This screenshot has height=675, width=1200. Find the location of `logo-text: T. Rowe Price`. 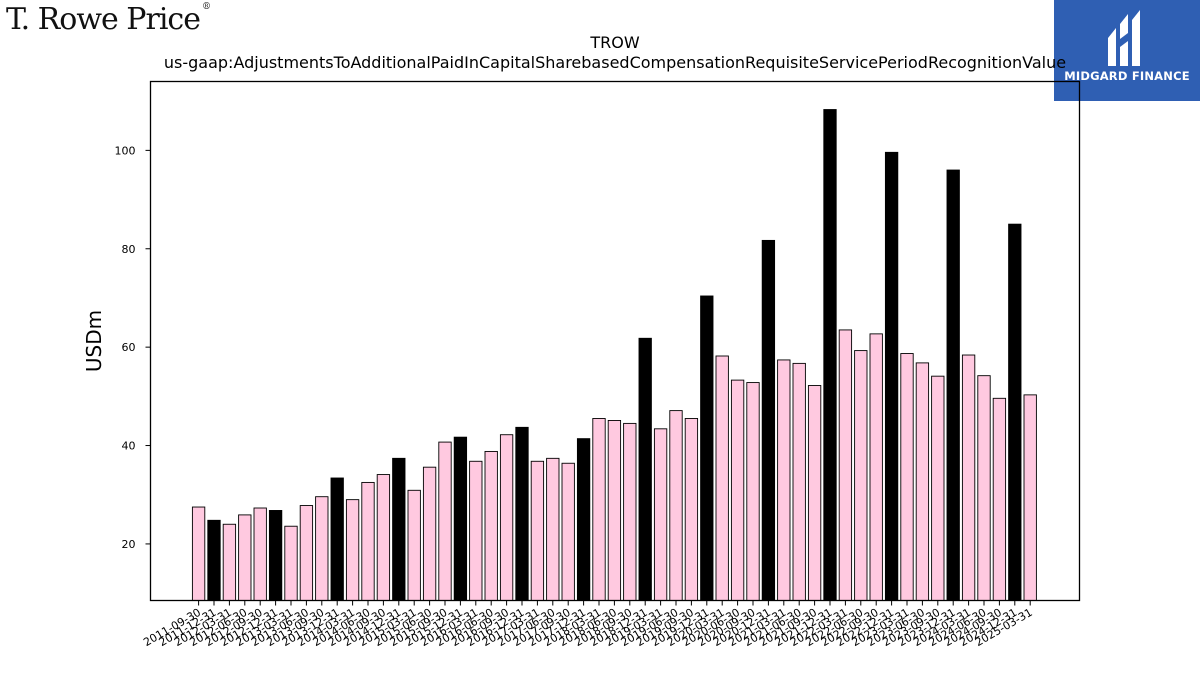

logo-text: T. Rowe Price is located at coordinates (103, 19).